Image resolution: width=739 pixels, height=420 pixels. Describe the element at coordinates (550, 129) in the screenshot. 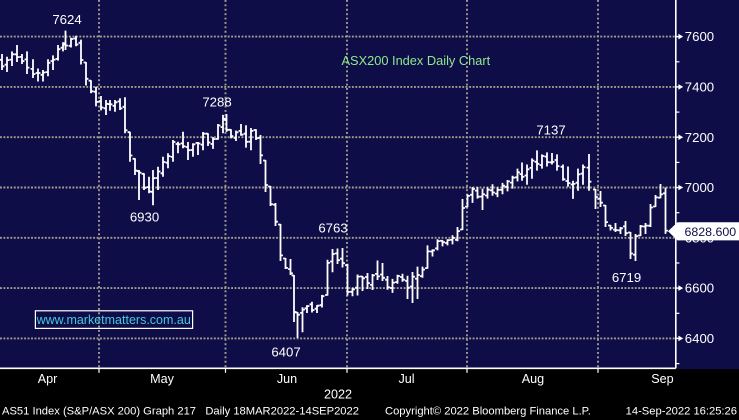

I see `svg-text: 7137` at that location.